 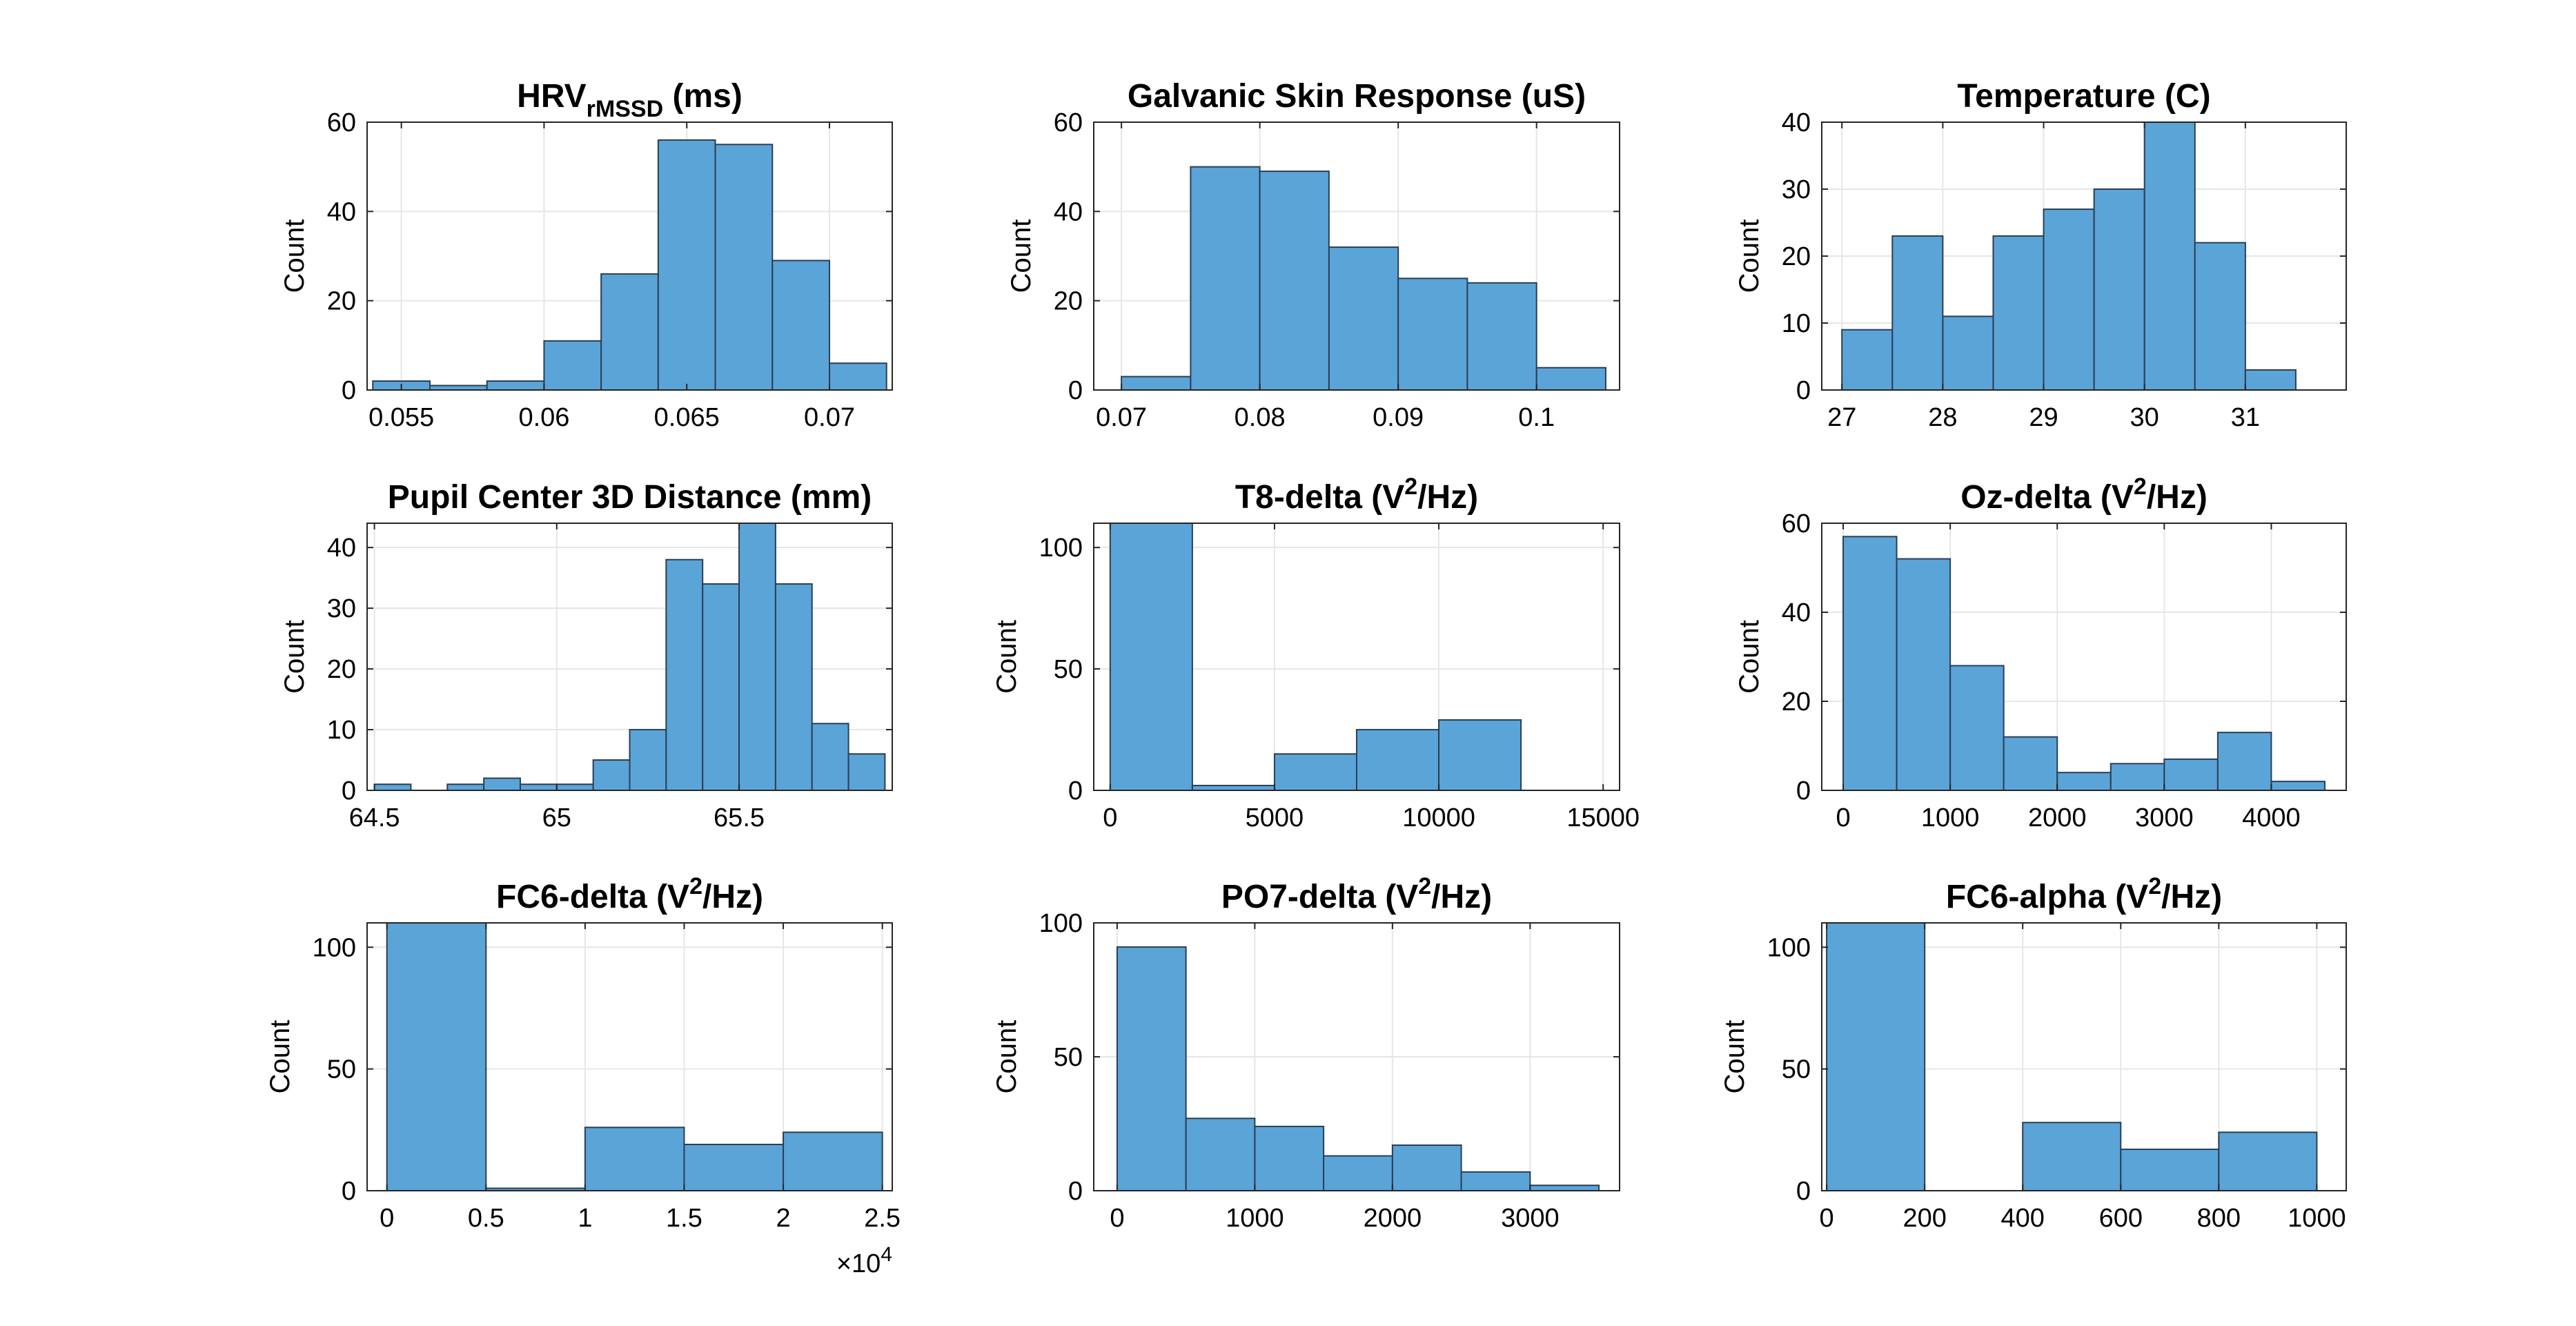 What do you see at coordinates (543, 417) in the screenshot?
I see `x-tick-label: 0.06` at bounding box center [543, 417].